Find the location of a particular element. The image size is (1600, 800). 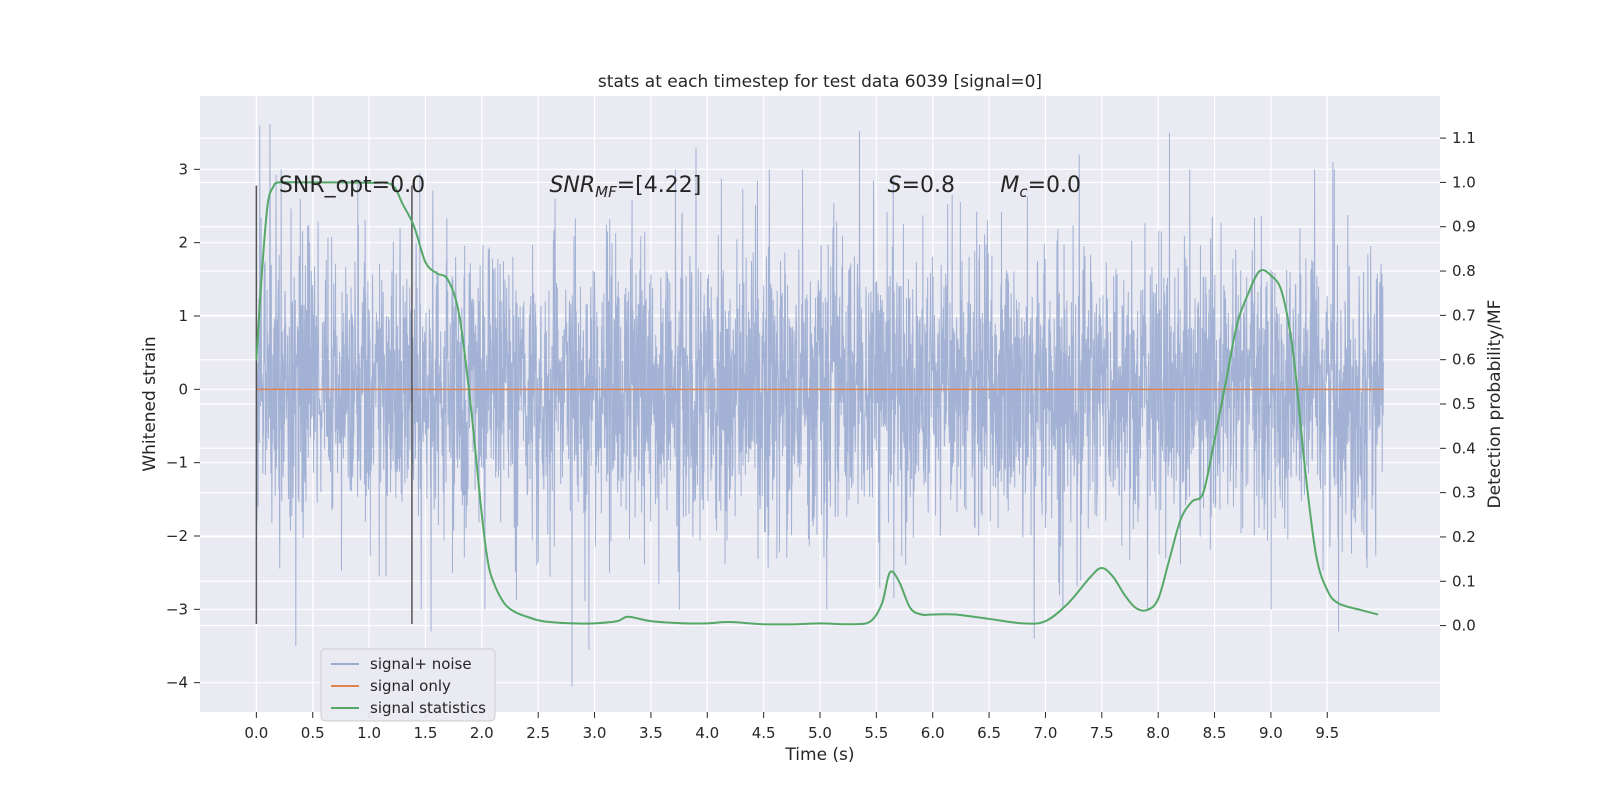

right-tick-label-11: 0.0 is located at coordinates (1464, 626).